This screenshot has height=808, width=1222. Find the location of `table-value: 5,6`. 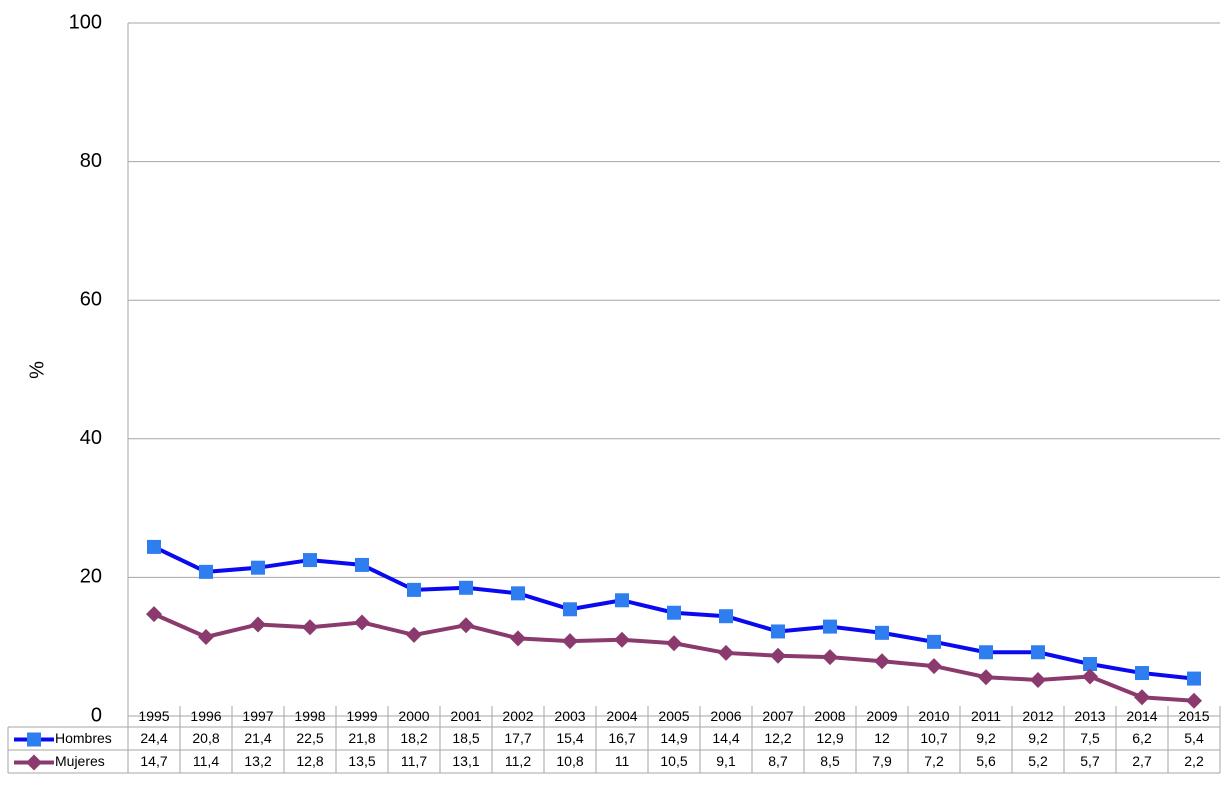

table-value: 5,6 is located at coordinates (986, 761).